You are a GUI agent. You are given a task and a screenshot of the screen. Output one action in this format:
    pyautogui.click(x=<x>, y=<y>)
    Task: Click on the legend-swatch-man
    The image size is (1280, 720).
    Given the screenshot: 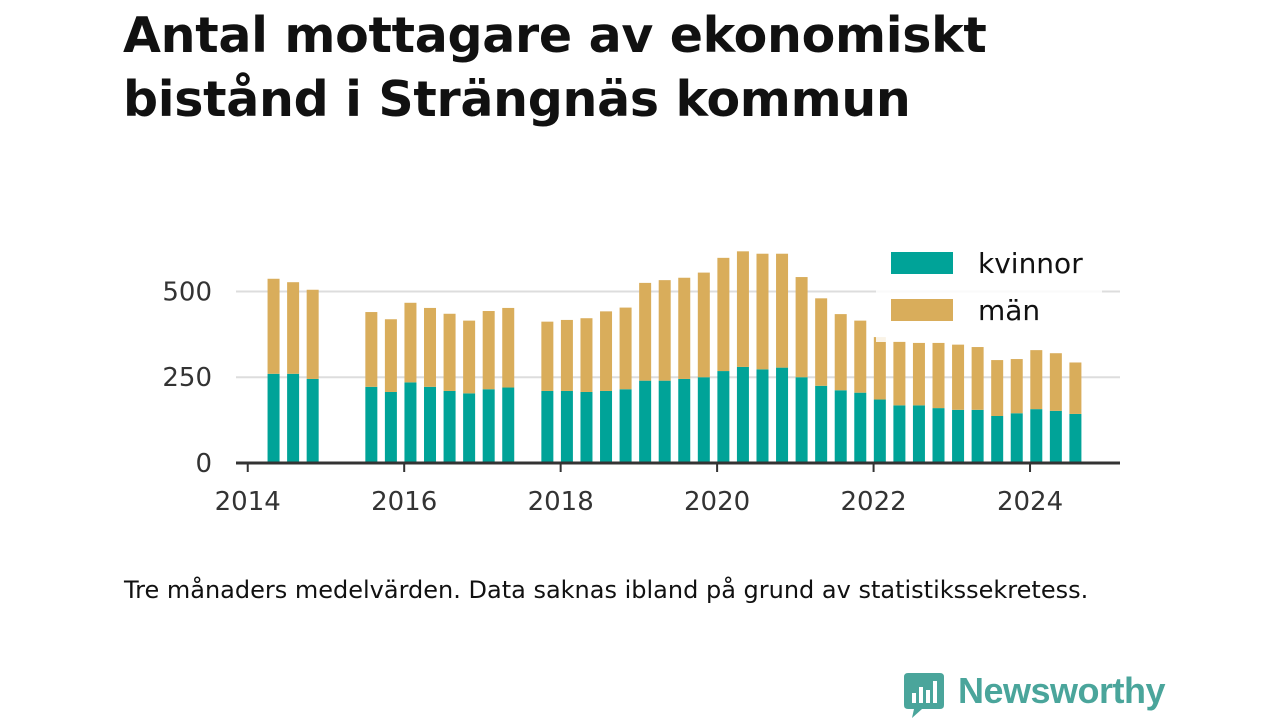 What is the action you would take?
    pyautogui.click(x=922, y=310)
    